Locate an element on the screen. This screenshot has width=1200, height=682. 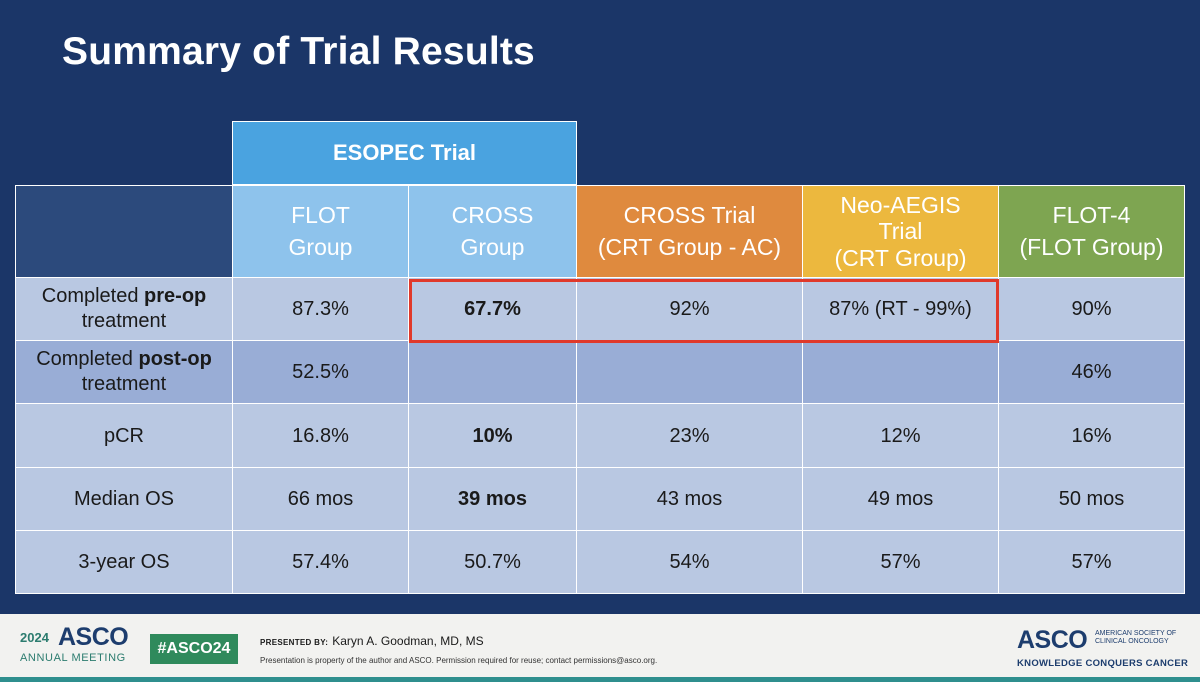
row-label-pcr: pCR is located at coordinates (124, 435).